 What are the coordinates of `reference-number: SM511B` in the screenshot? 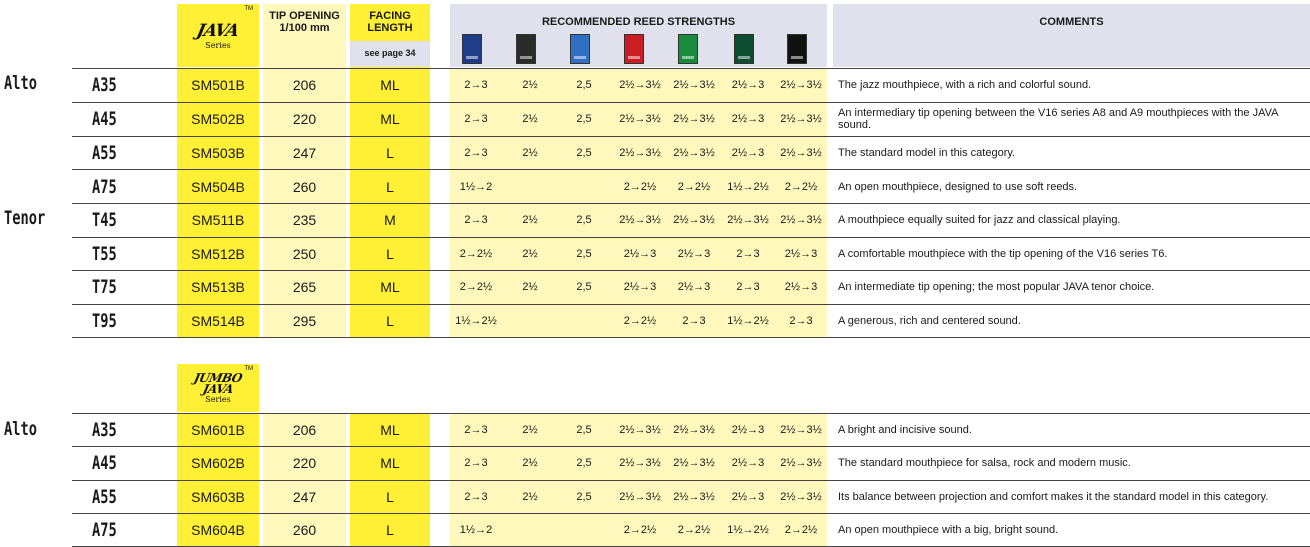 It's located at (218, 220).